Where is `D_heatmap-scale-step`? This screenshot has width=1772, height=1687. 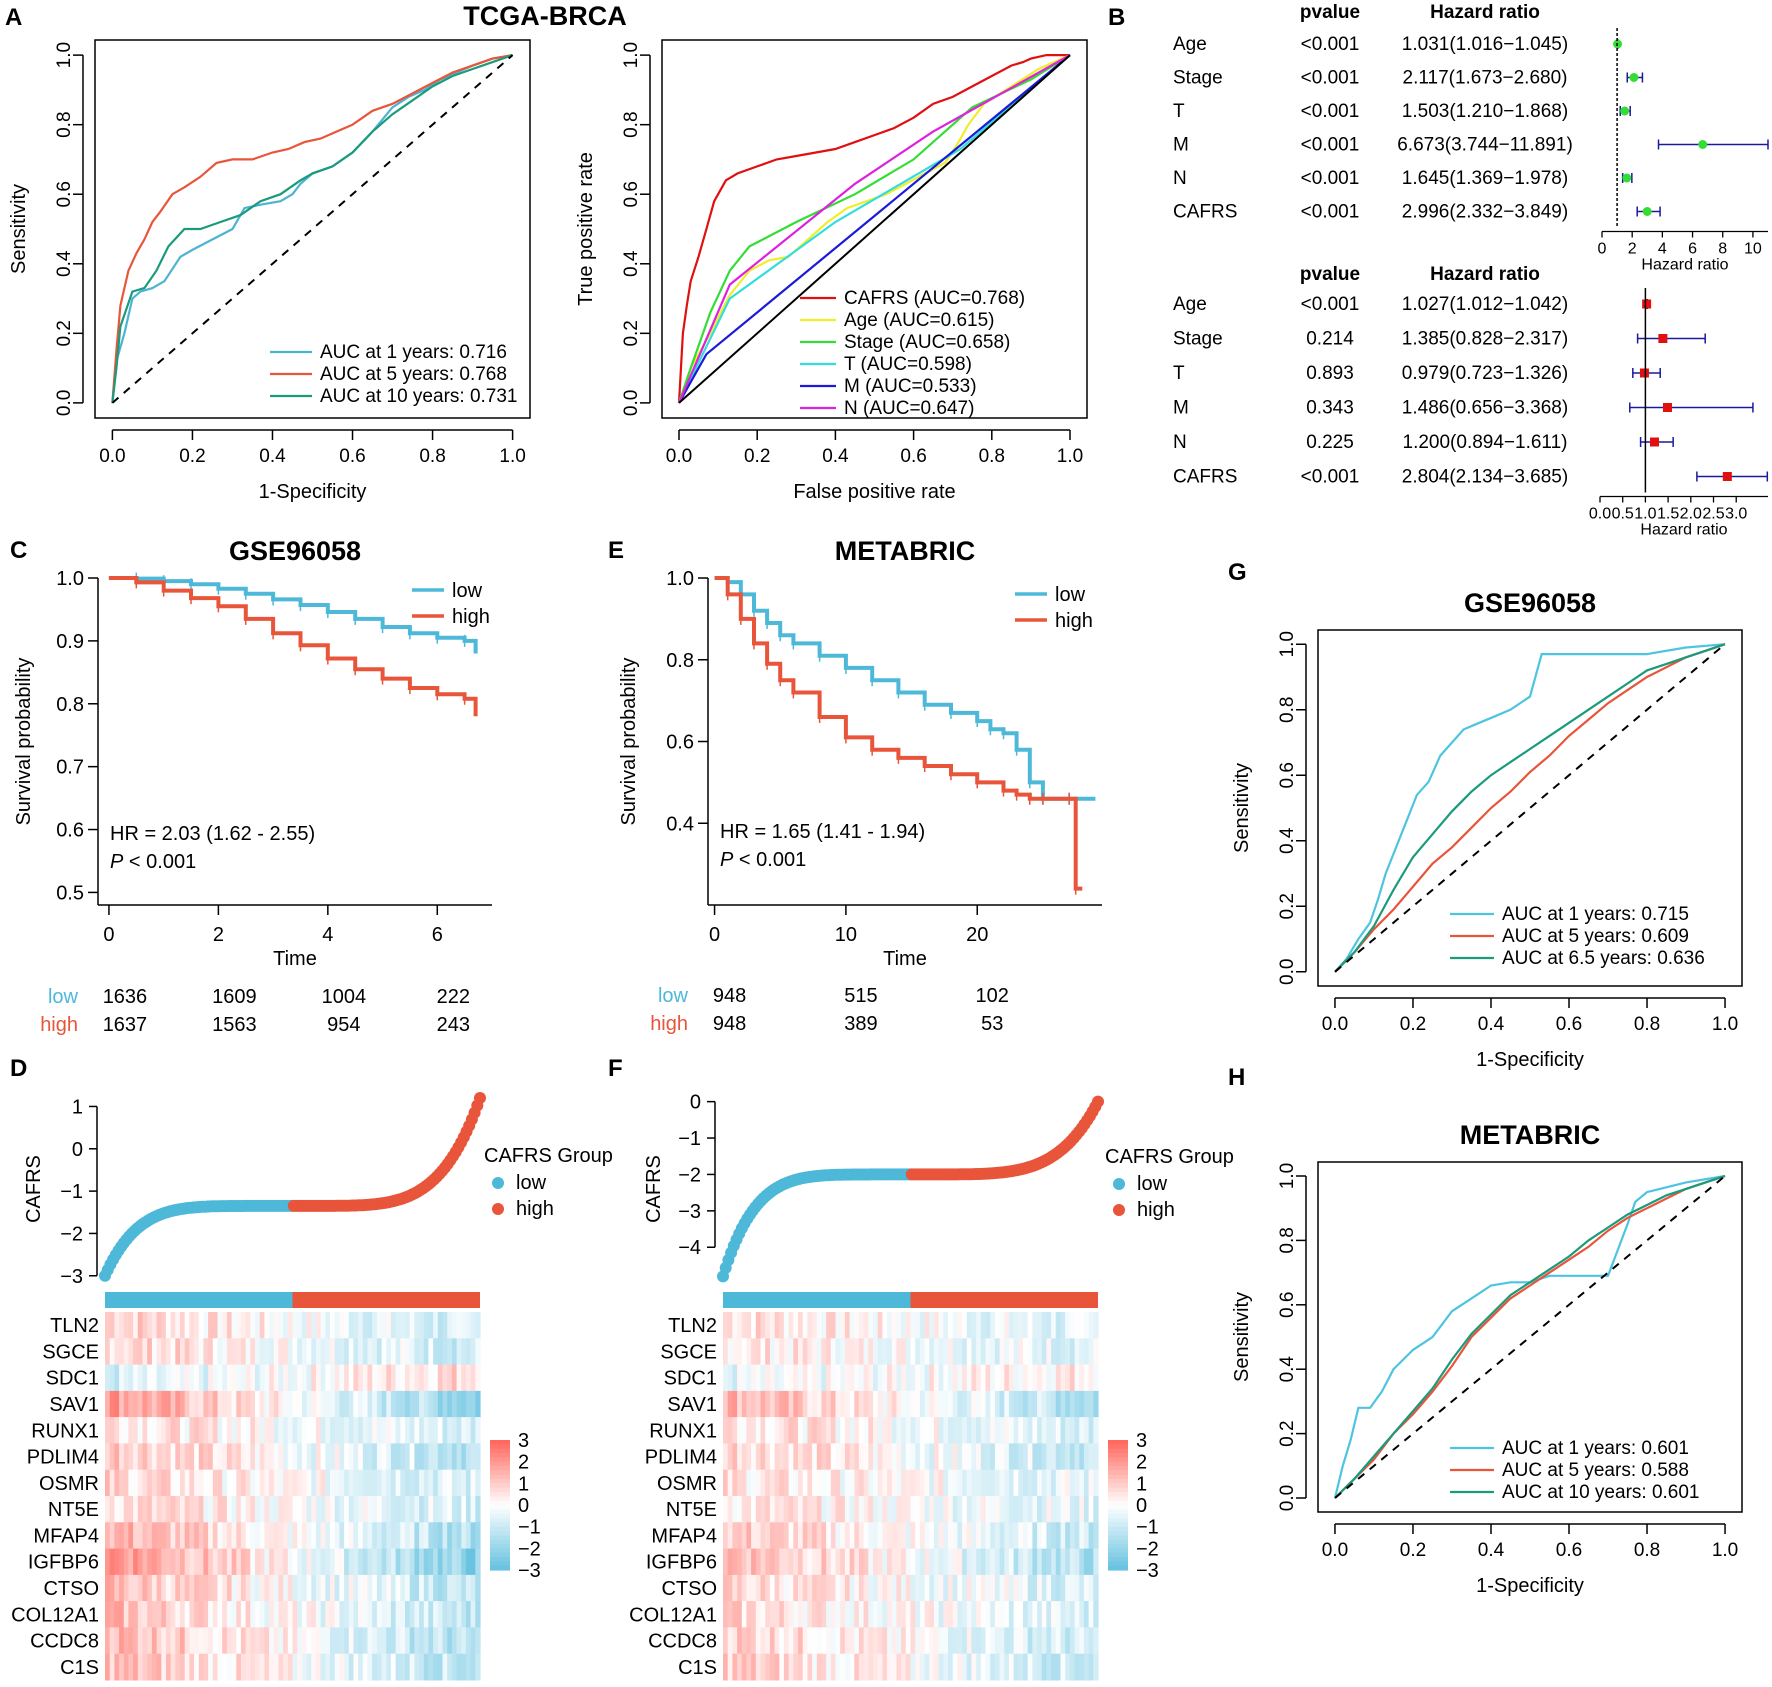
D_heatmap-scale-step is located at coordinates (500, 1529).